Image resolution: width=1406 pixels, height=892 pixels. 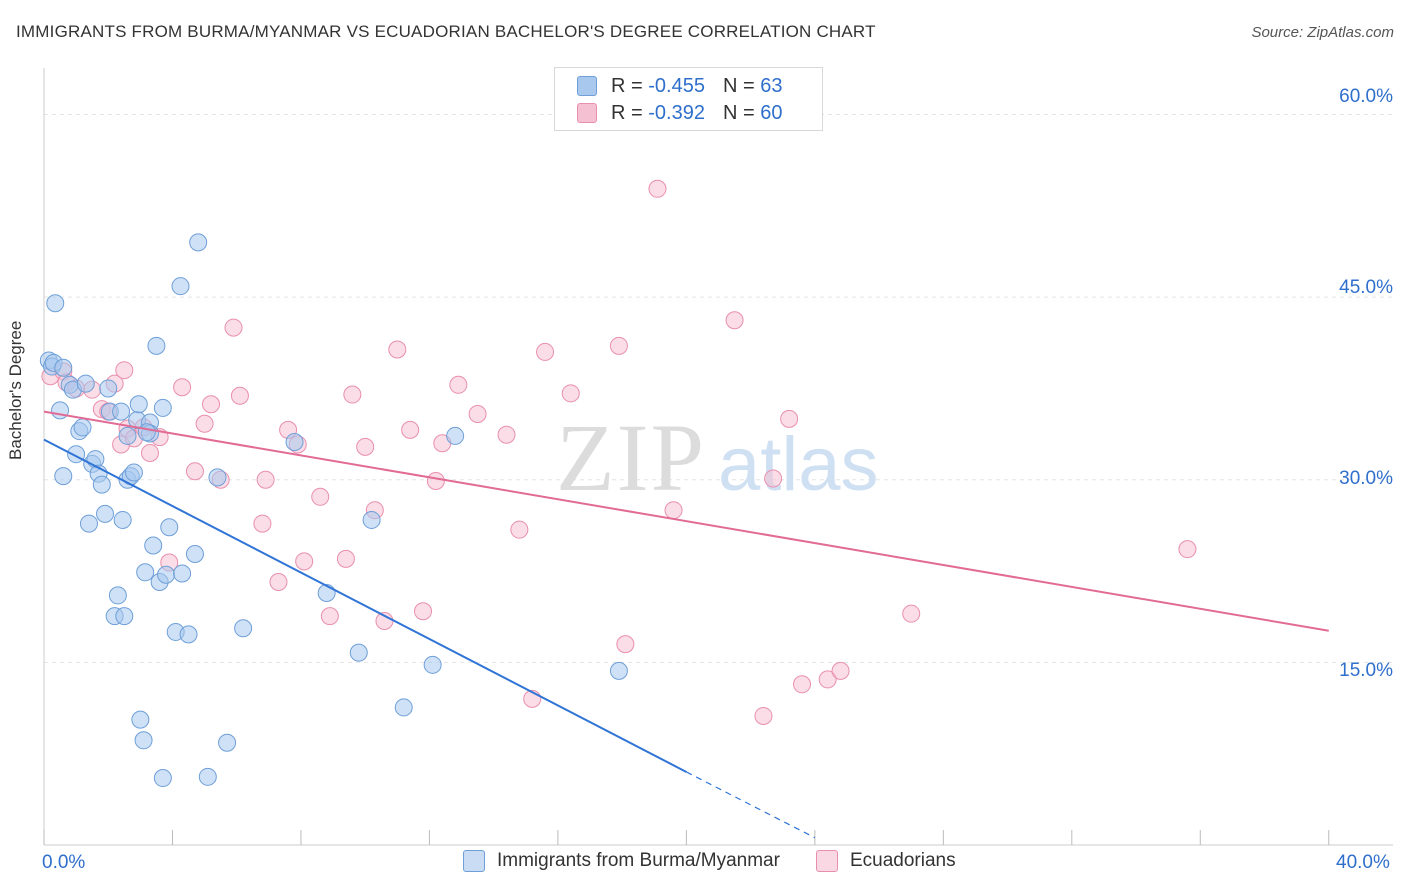 What do you see at coordinates (1363, 862) in the screenshot?
I see `x-tick-label: 40.0%` at bounding box center [1363, 862].